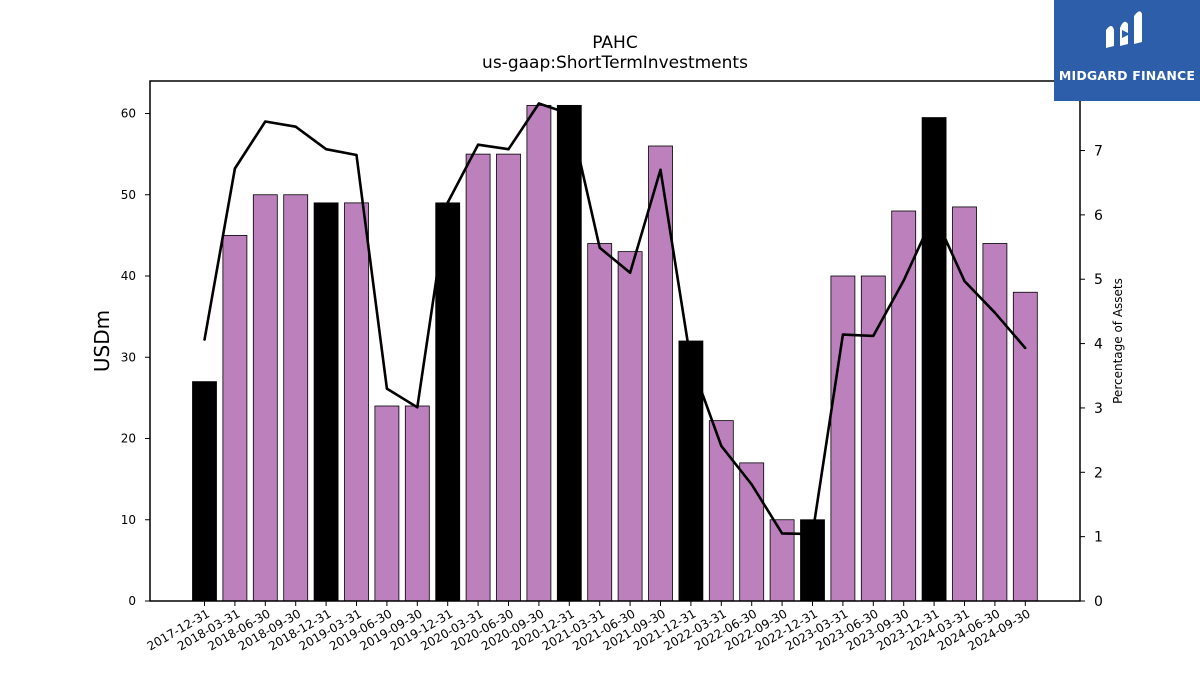 This screenshot has width=1200, height=675. Describe the element at coordinates (1127, 50) in the screenshot. I see `midgard-finance-logo: MIDGARD FINANCE` at that location.